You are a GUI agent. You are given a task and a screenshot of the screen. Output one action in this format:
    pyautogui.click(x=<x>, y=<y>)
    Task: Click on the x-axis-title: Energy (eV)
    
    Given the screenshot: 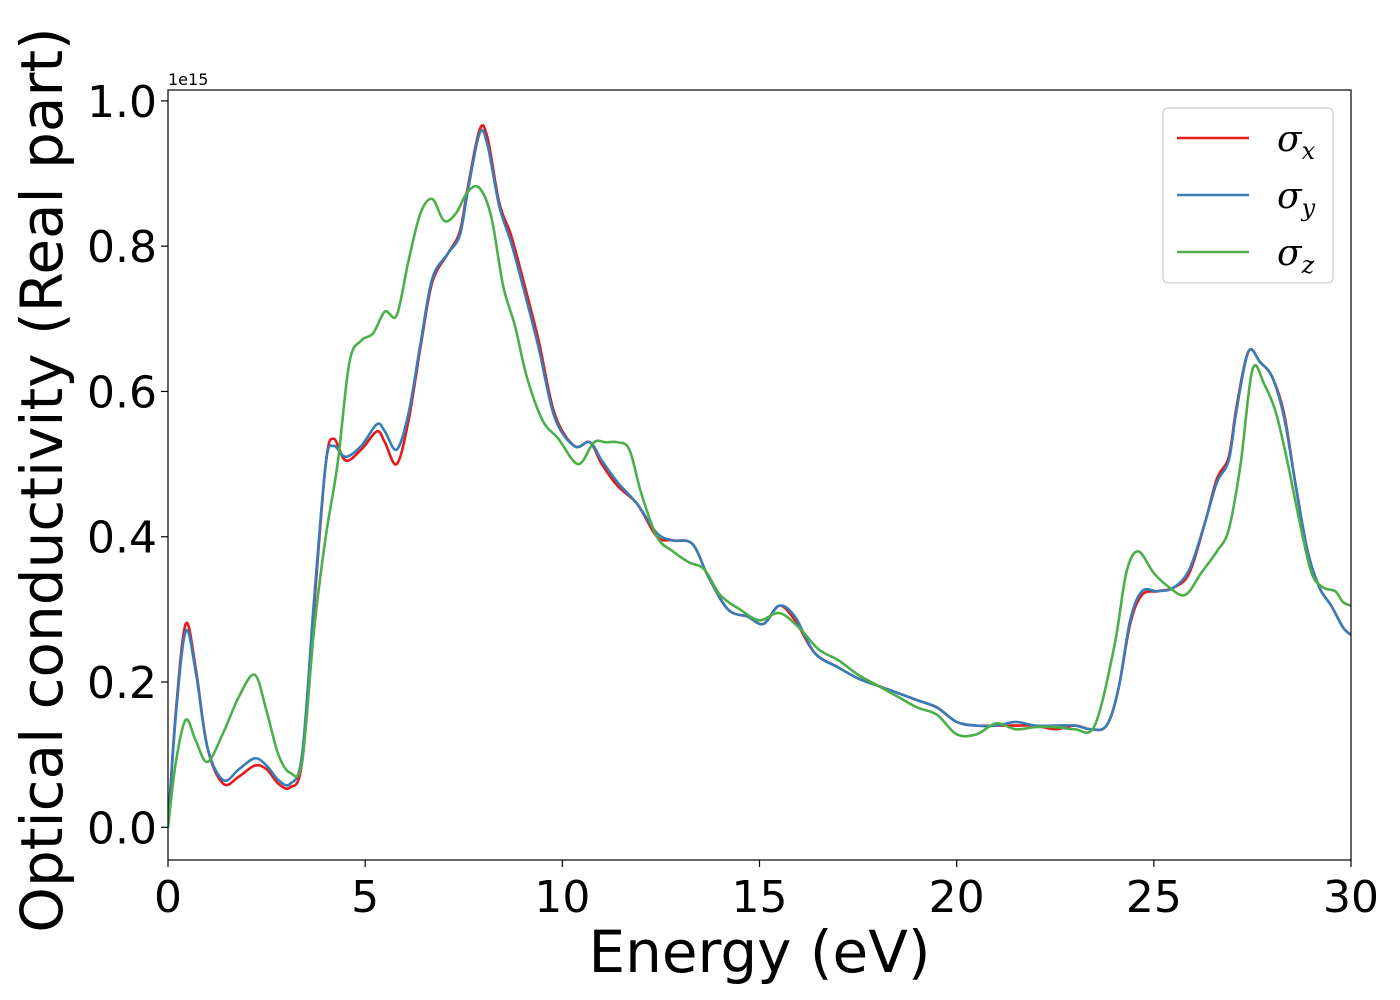 What is the action you would take?
    pyautogui.click(x=759, y=952)
    